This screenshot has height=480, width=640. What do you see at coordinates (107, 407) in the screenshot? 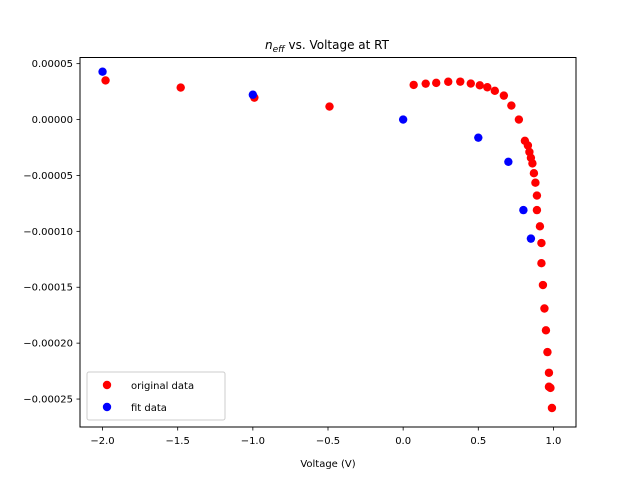
I see `legend-marker-fit` at bounding box center [107, 407].